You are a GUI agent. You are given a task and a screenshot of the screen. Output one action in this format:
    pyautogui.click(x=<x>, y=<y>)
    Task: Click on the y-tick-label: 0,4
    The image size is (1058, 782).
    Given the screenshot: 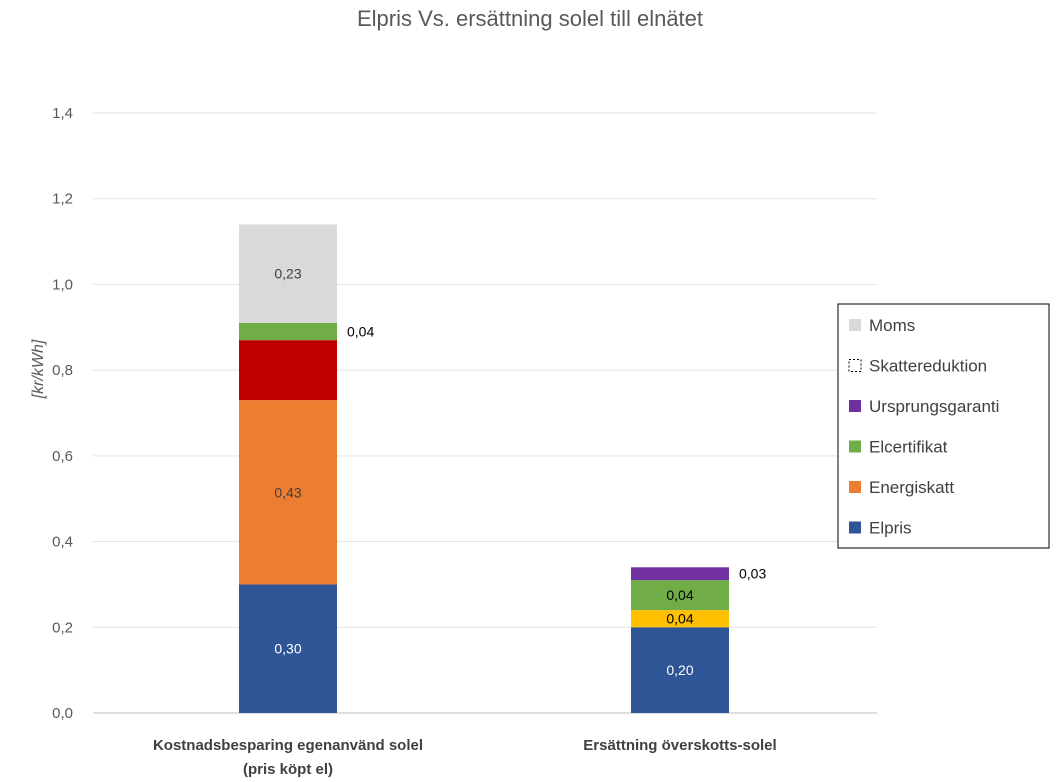 What is the action you would take?
    pyautogui.click(x=62, y=542)
    